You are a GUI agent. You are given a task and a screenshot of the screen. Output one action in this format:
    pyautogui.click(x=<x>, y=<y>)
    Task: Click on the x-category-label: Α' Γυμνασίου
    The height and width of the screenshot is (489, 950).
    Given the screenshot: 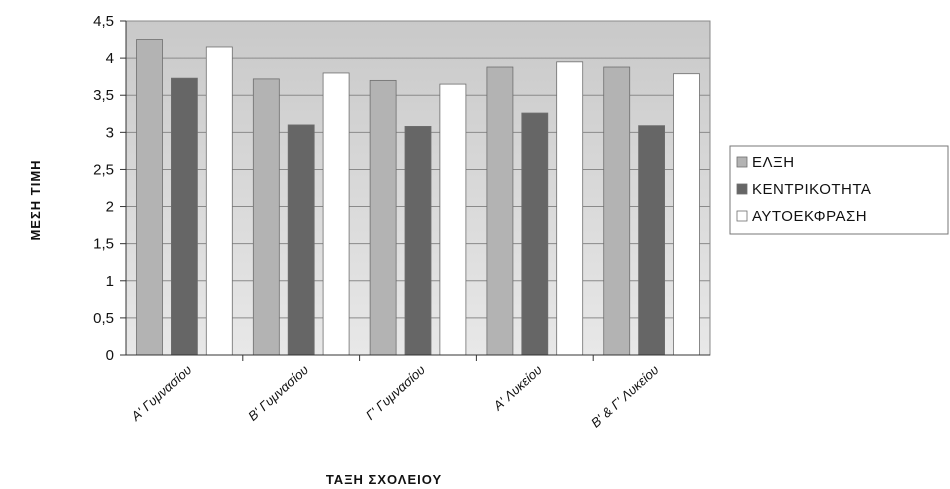 What is the action you would take?
    pyautogui.click(x=161, y=393)
    